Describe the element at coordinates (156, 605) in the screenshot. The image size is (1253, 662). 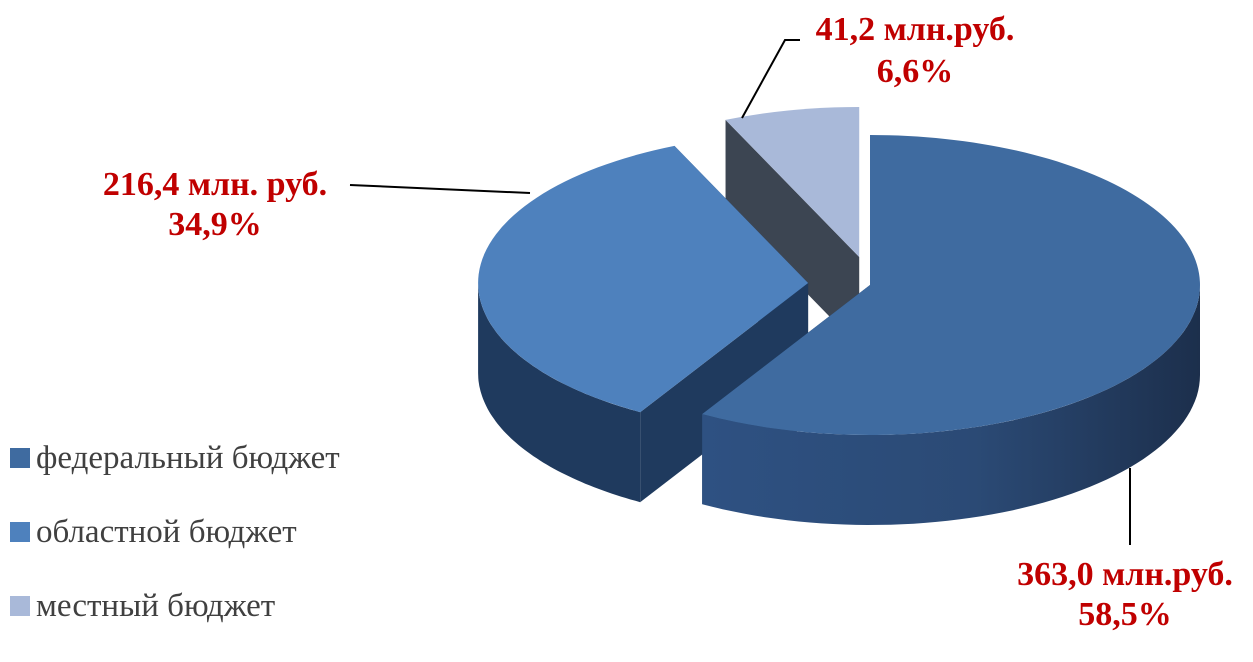
I see `legend-label-local: местный бюджет` at that location.